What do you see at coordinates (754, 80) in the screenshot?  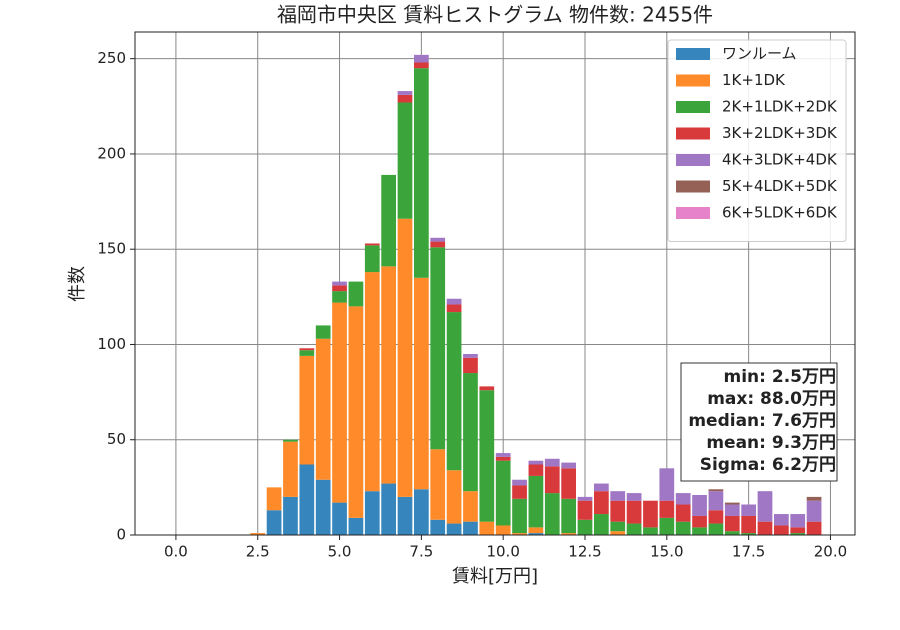 I see `legend-label: 1K+1DK` at bounding box center [754, 80].